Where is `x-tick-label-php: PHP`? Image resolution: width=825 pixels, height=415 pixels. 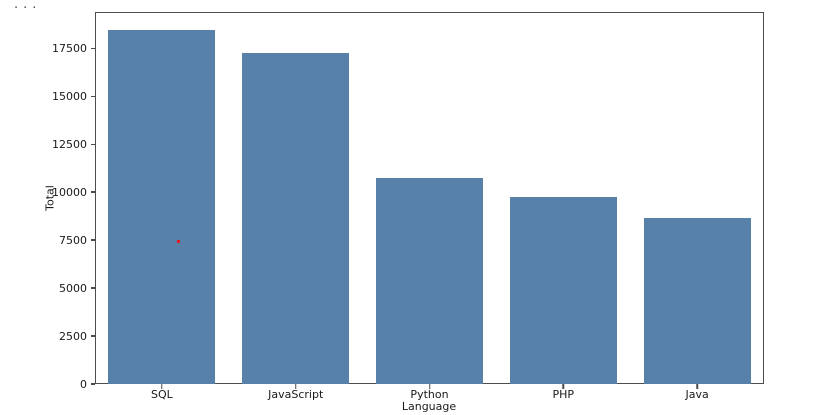
x-tick-label-php: PHP is located at coordinates (563, 394).